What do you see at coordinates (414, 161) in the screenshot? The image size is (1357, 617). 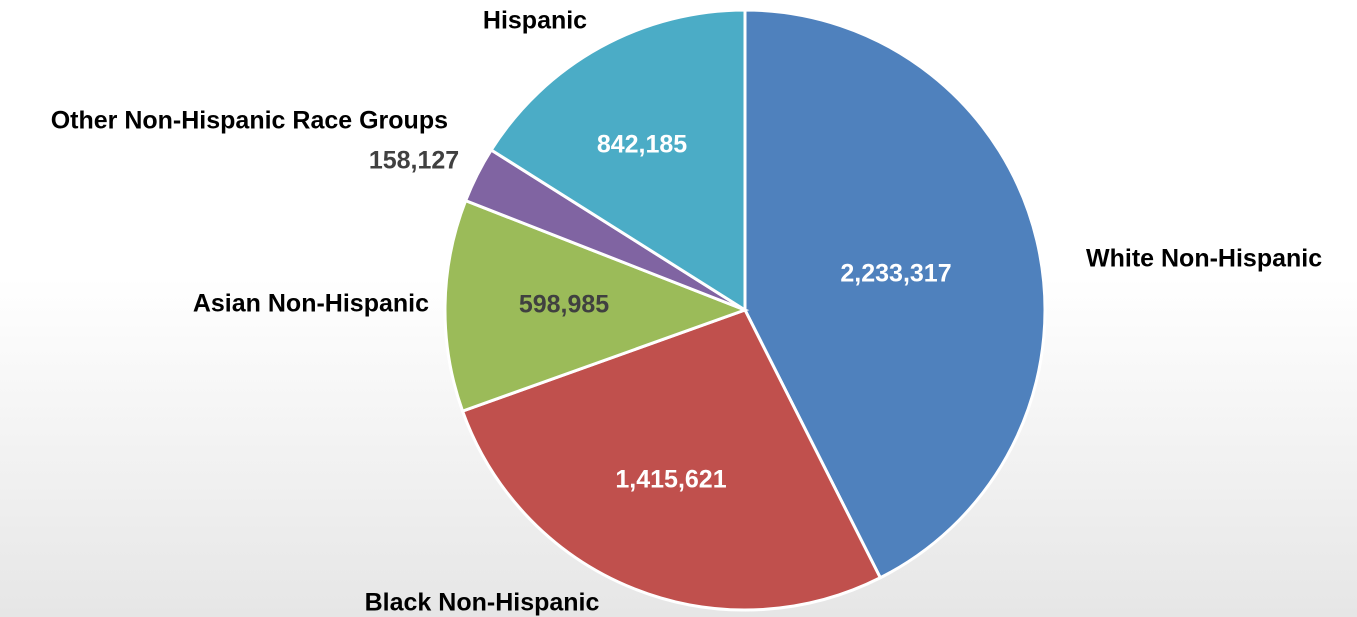 I see `value-label-other-non-hispanic: 158,127` at bounding box center [414, 161].